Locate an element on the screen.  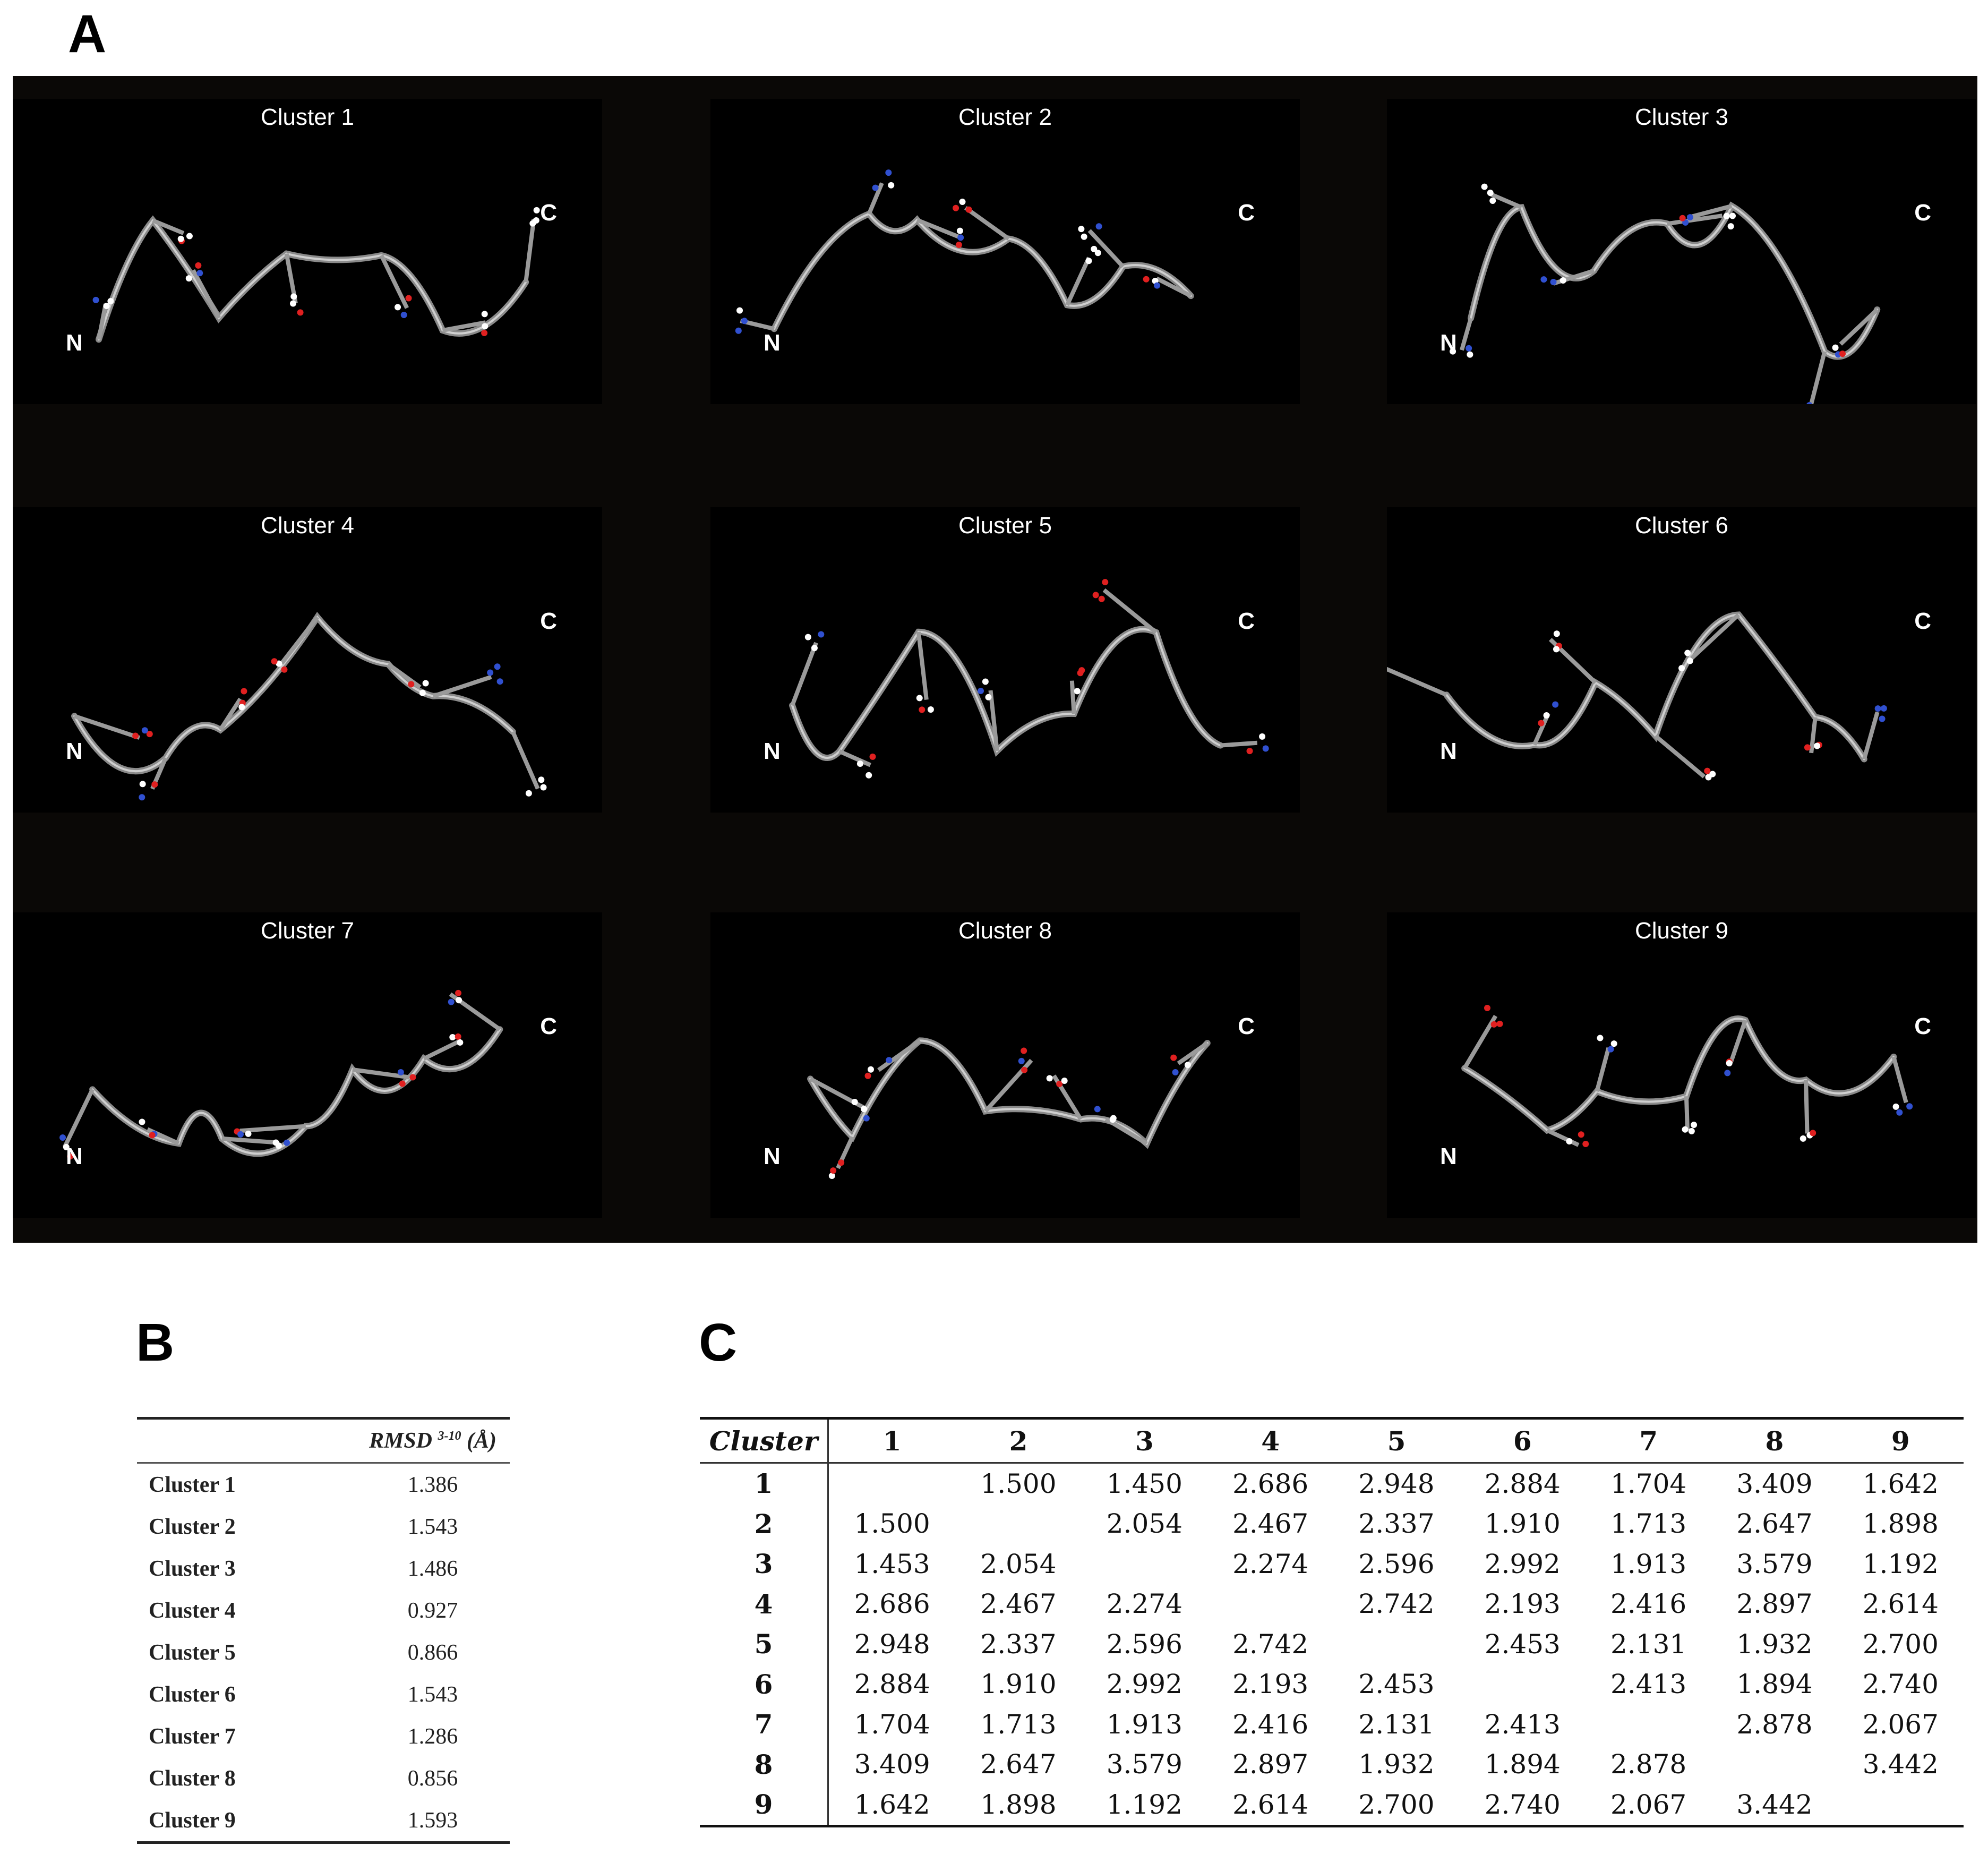
matrix-column-header: 3 is located at coordinates (1144, 1440).